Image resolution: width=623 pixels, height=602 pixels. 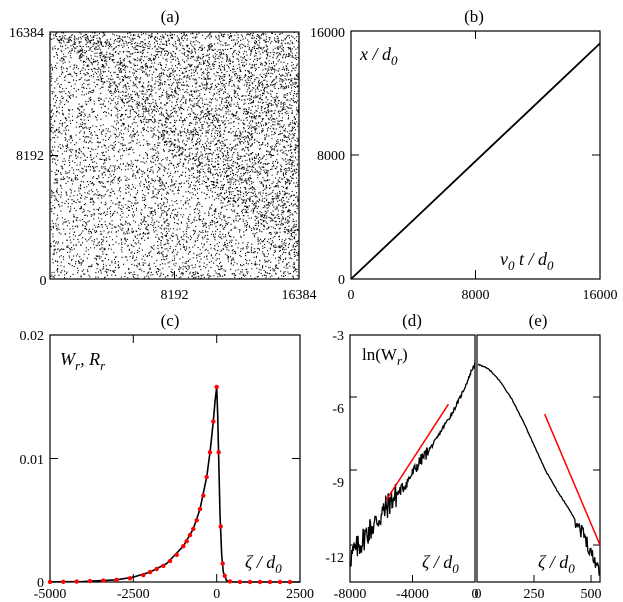 What do you see at coordinates (341, 280) in the screenshot?
I see `panel-b-ytick-0: 0` at bounding box center [341, 280].